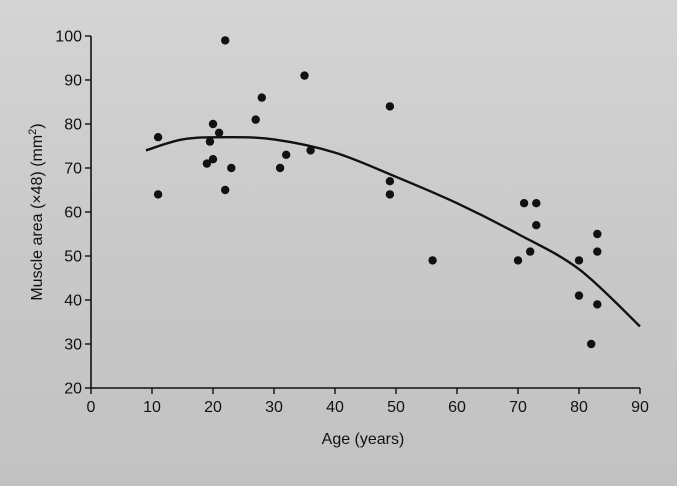 The height and width of the screenshot is (486, 677). What do you see at coordinates (518, 407) in the screenshot?
I see `x-tick-label: 70` at bounding box center [518, 407].